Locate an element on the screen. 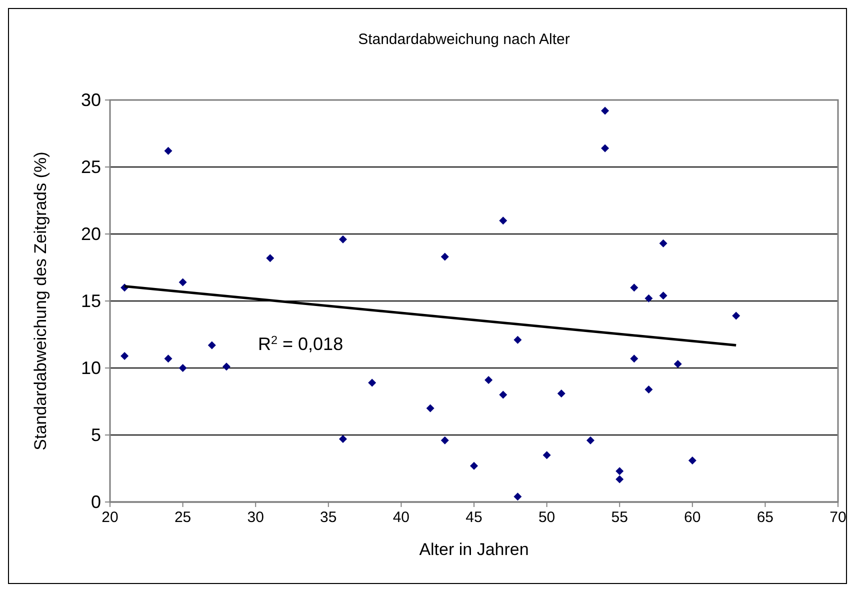 This screenshot has width=855, height=592. x-tick-label: 20 is located at coordinates (110, 517).